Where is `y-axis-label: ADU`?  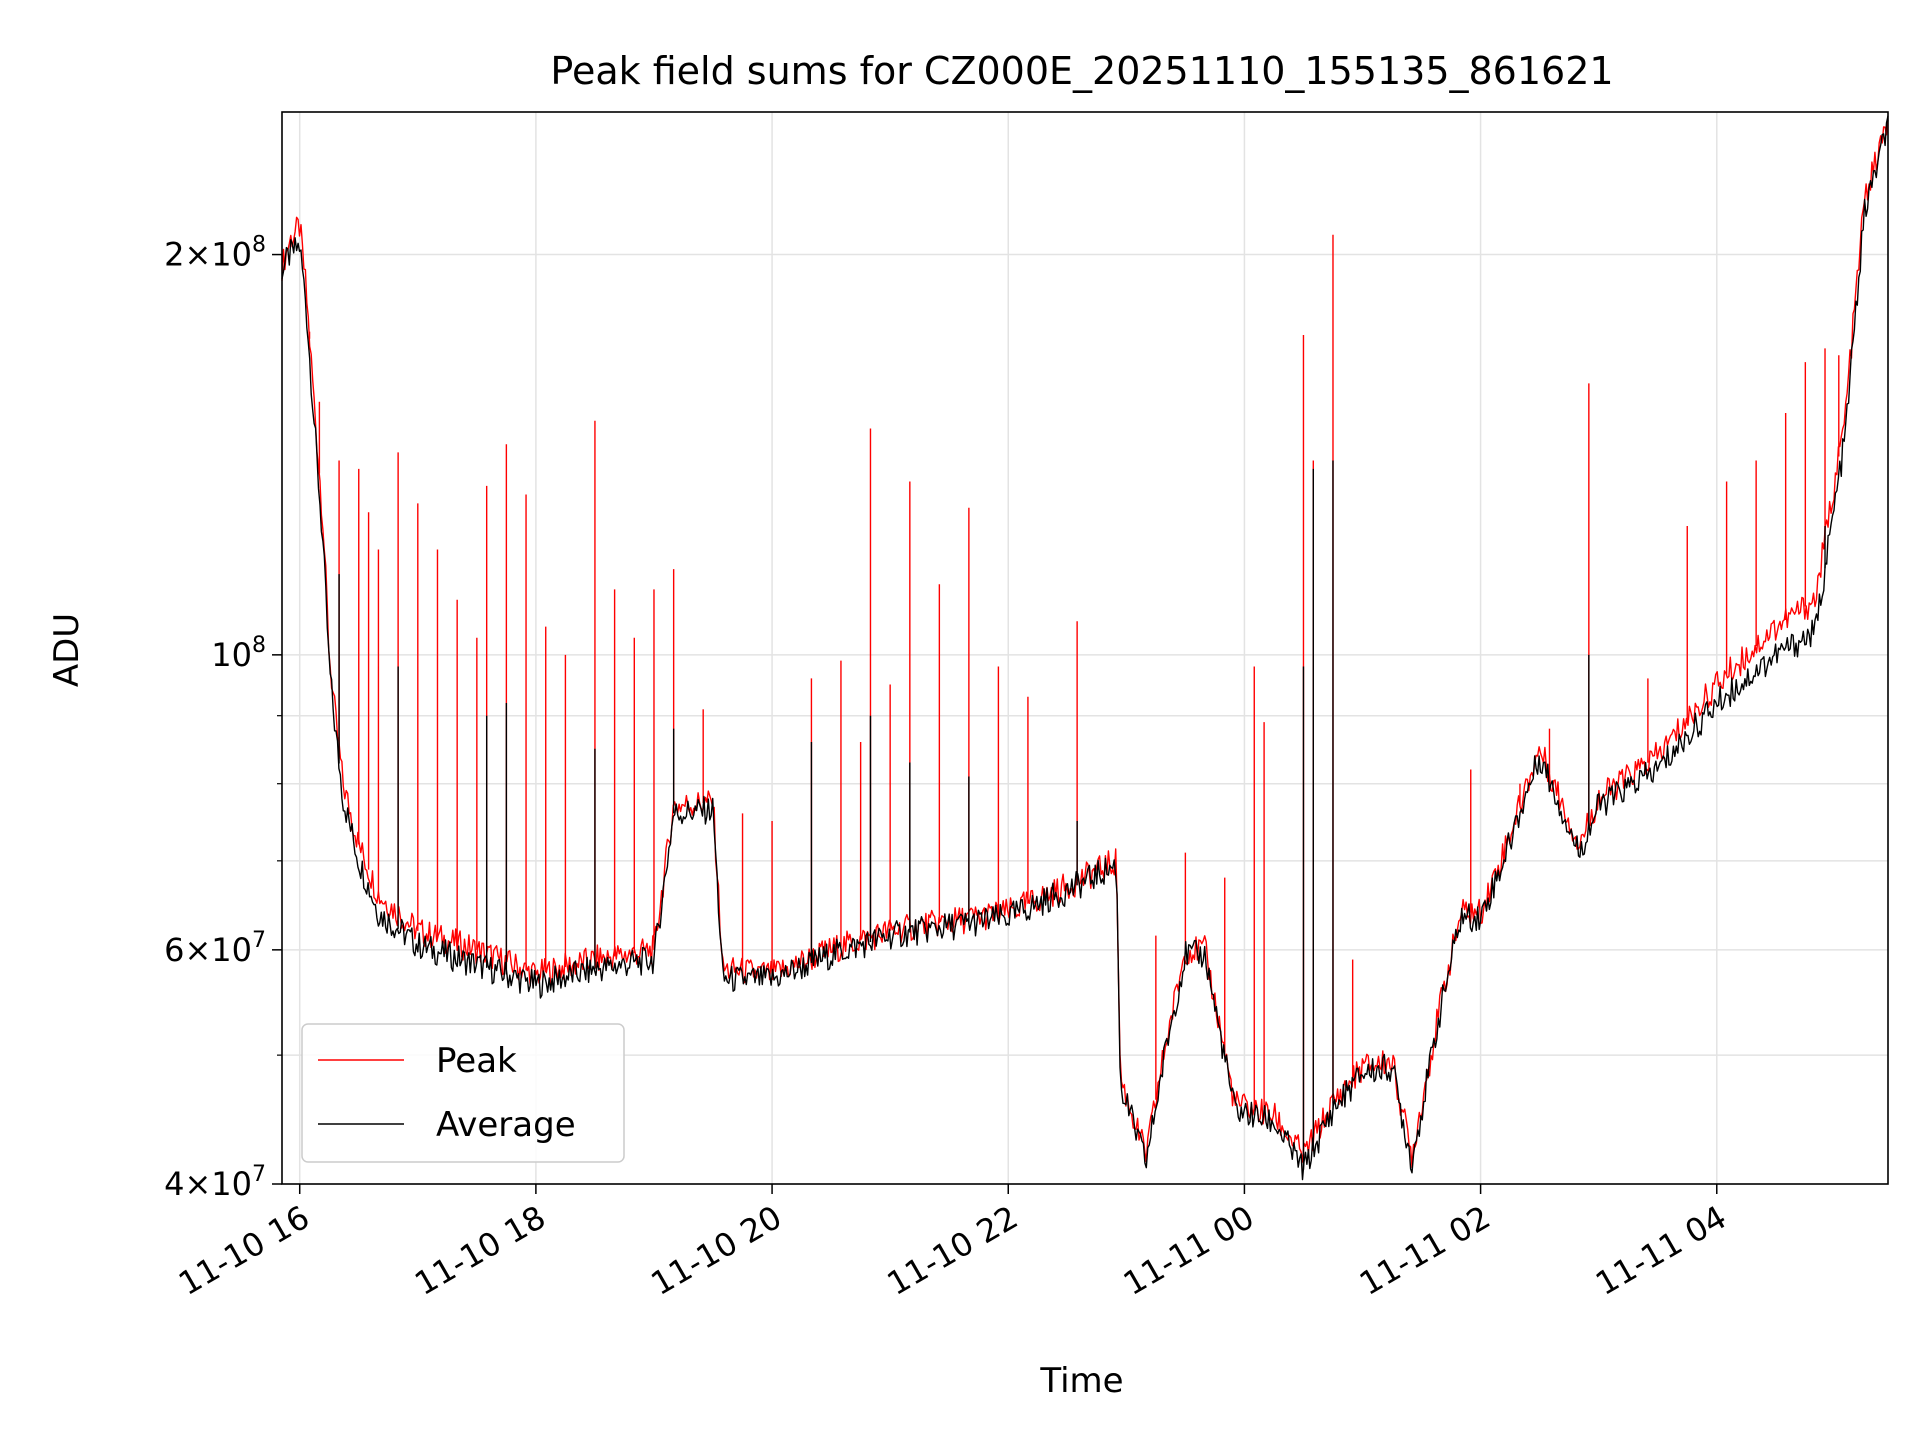
y-axis-label: ADU is located at coordinates (67, 650).